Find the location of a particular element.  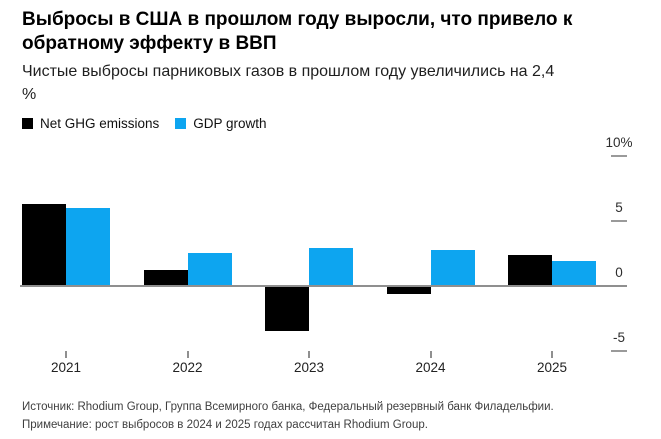

bar-2025-net-ghg-emissions is located at coordinates (530, 270).